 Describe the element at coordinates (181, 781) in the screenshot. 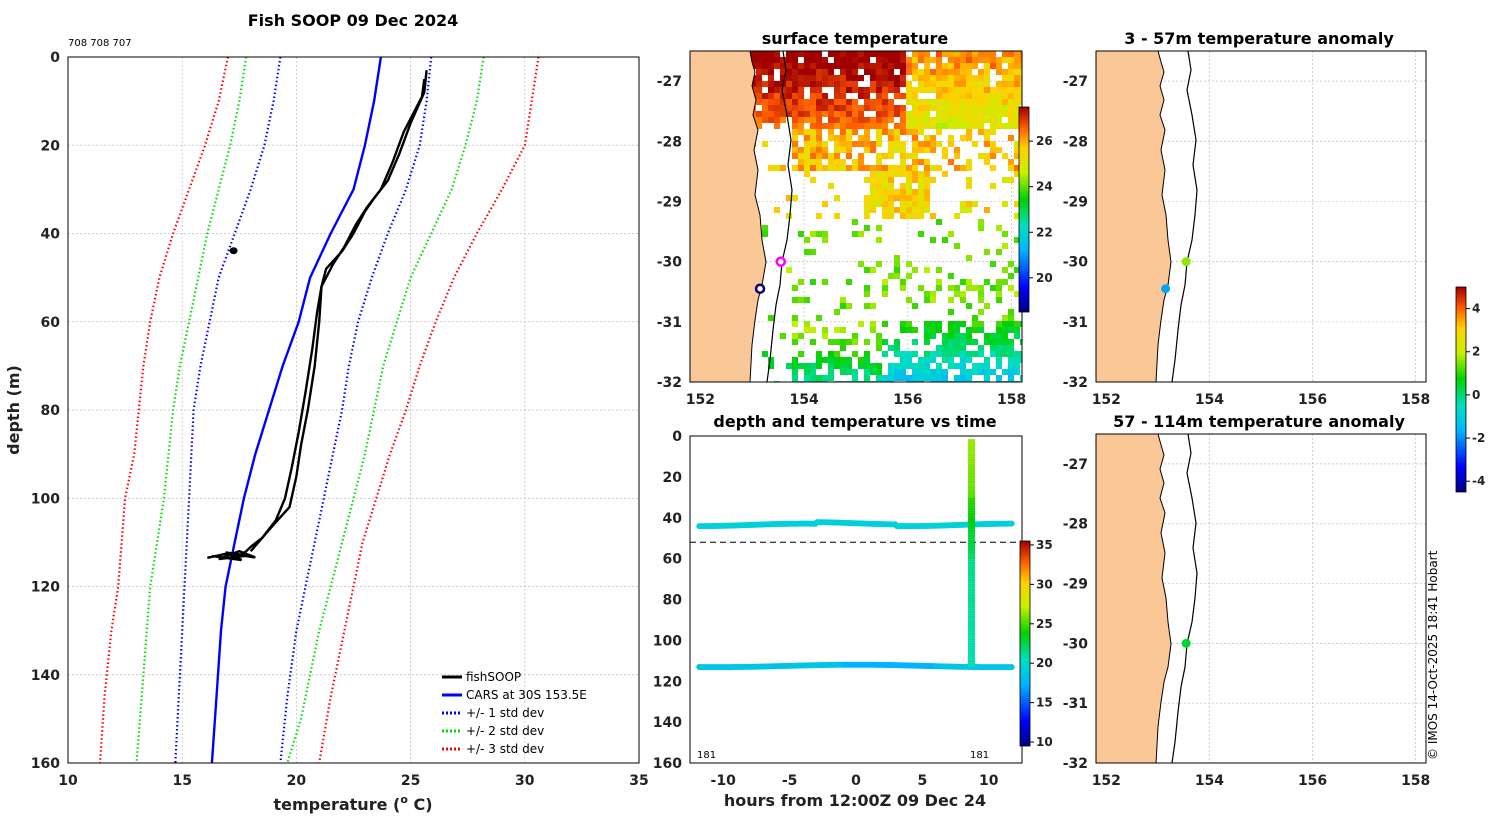

I see `x-tick-label: 15` at that location.